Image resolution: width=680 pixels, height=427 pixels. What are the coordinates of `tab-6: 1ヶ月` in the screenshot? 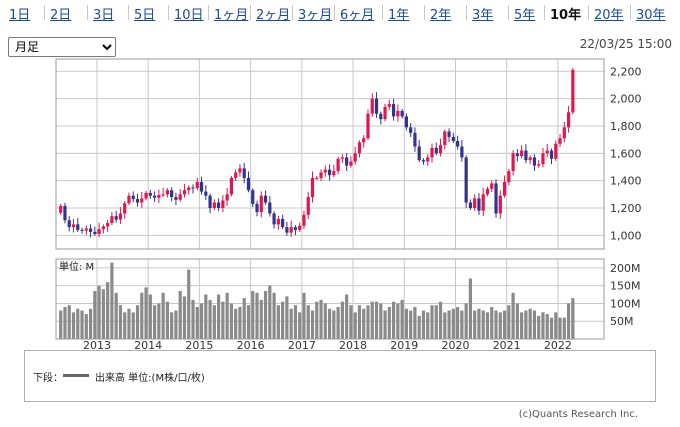 It's located at (231, 15).